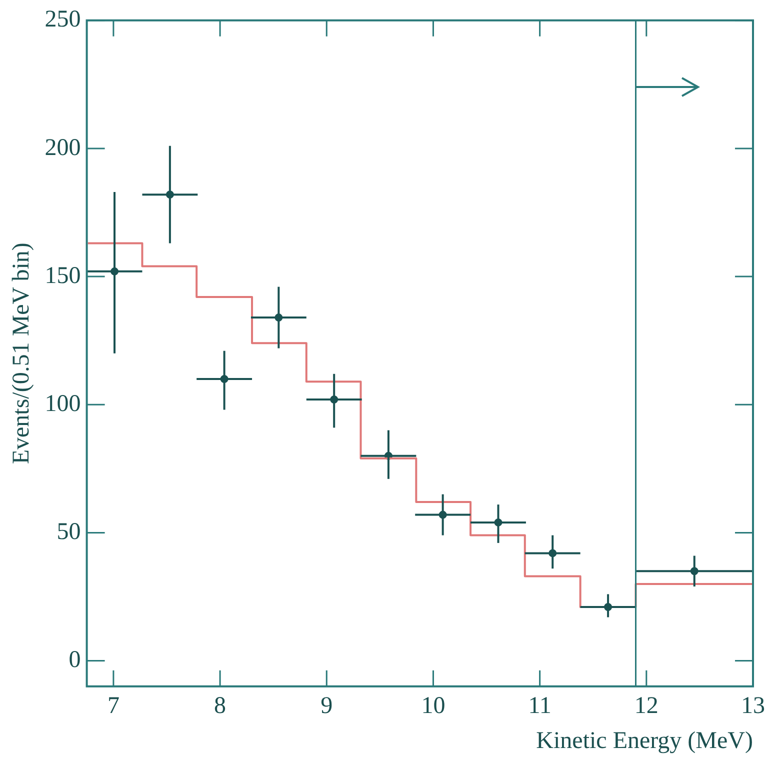 The image size is (771, 762). I want to click on x-tick-label: 12, so click(646, 706).